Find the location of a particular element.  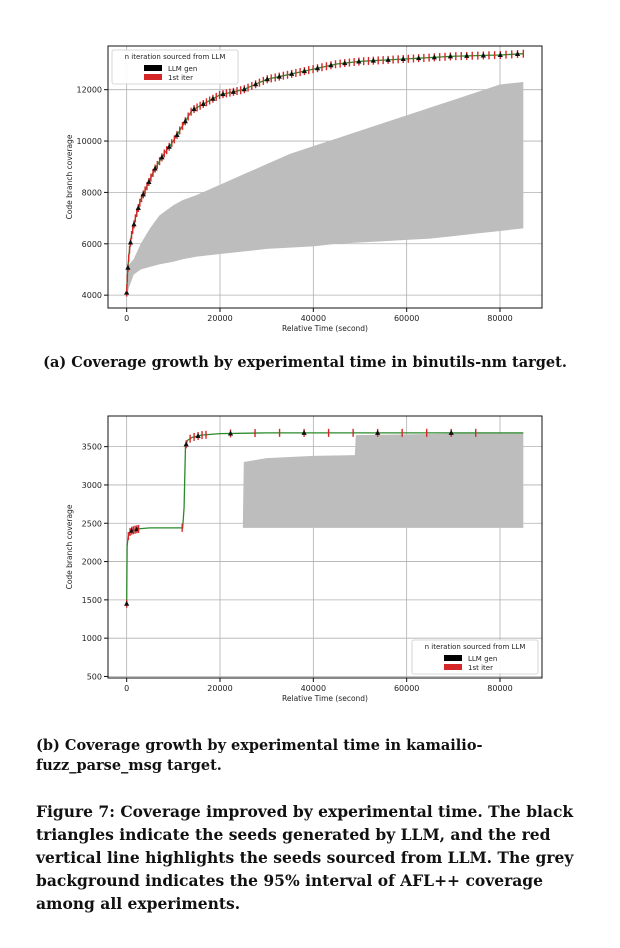

chart-a-xlabel: Relative Time (second) is located at coordinates (325, 328).